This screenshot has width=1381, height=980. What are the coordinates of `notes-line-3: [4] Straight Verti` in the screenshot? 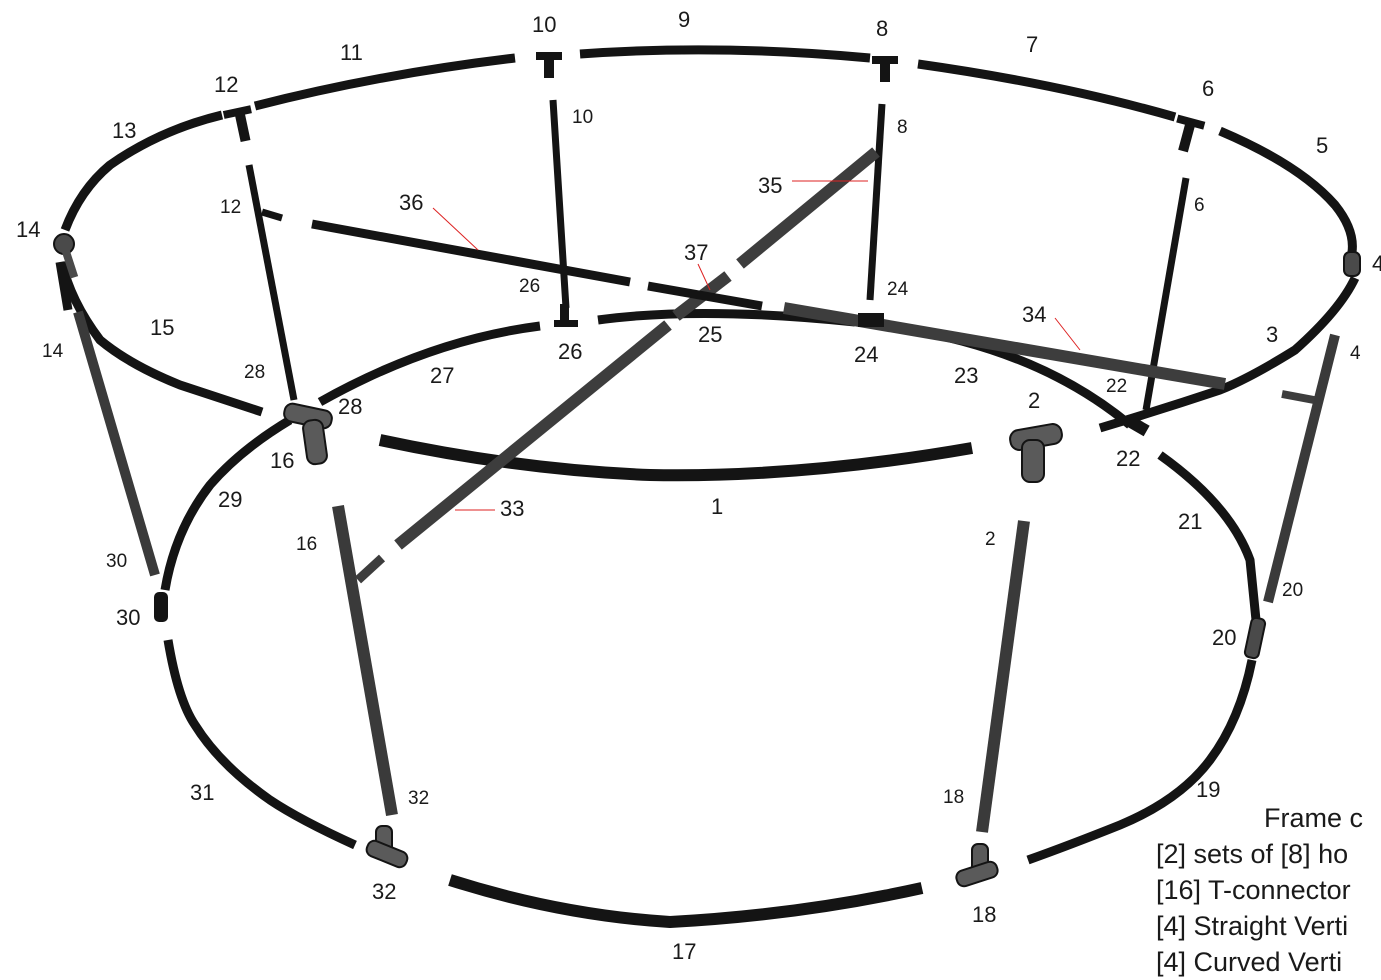 It's located at (1252, 926).